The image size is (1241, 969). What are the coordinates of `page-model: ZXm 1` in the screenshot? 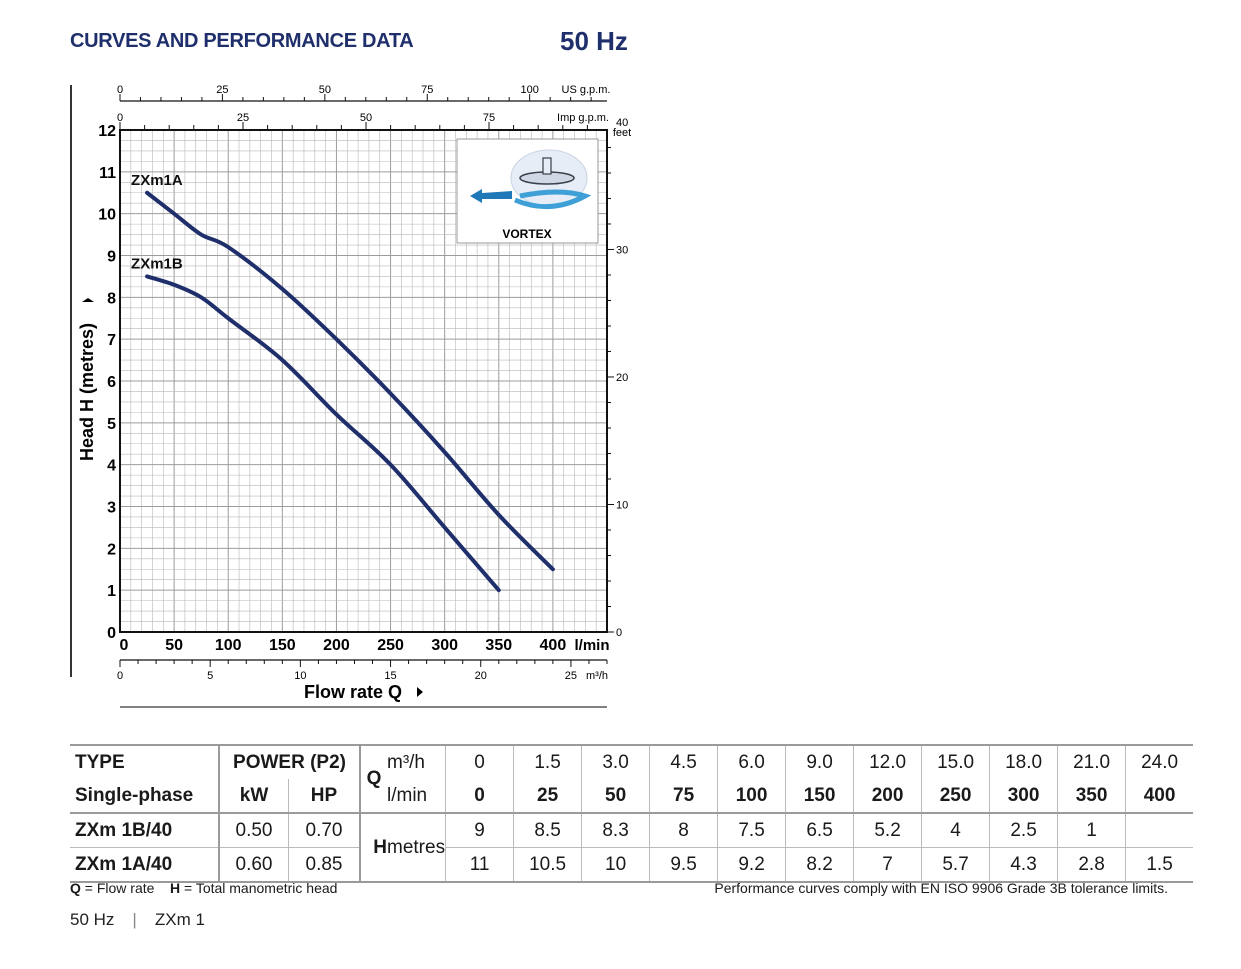 It's located at (179, 919).